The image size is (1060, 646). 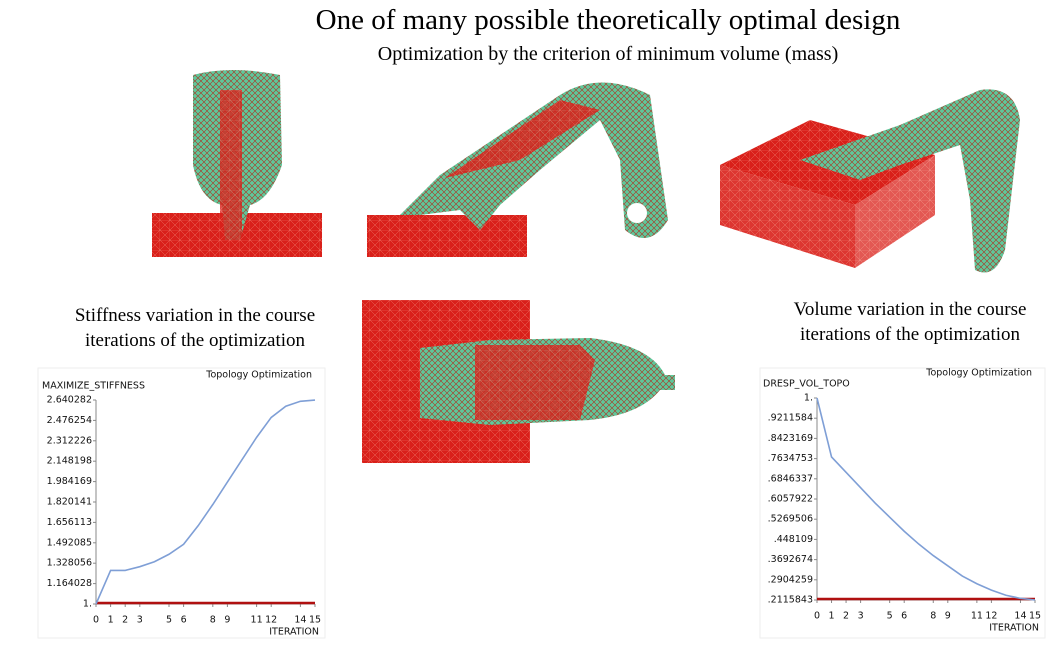 I want to click on y-axis-label: DRESP_VOL_TOPO, so click(x=806, y=384).